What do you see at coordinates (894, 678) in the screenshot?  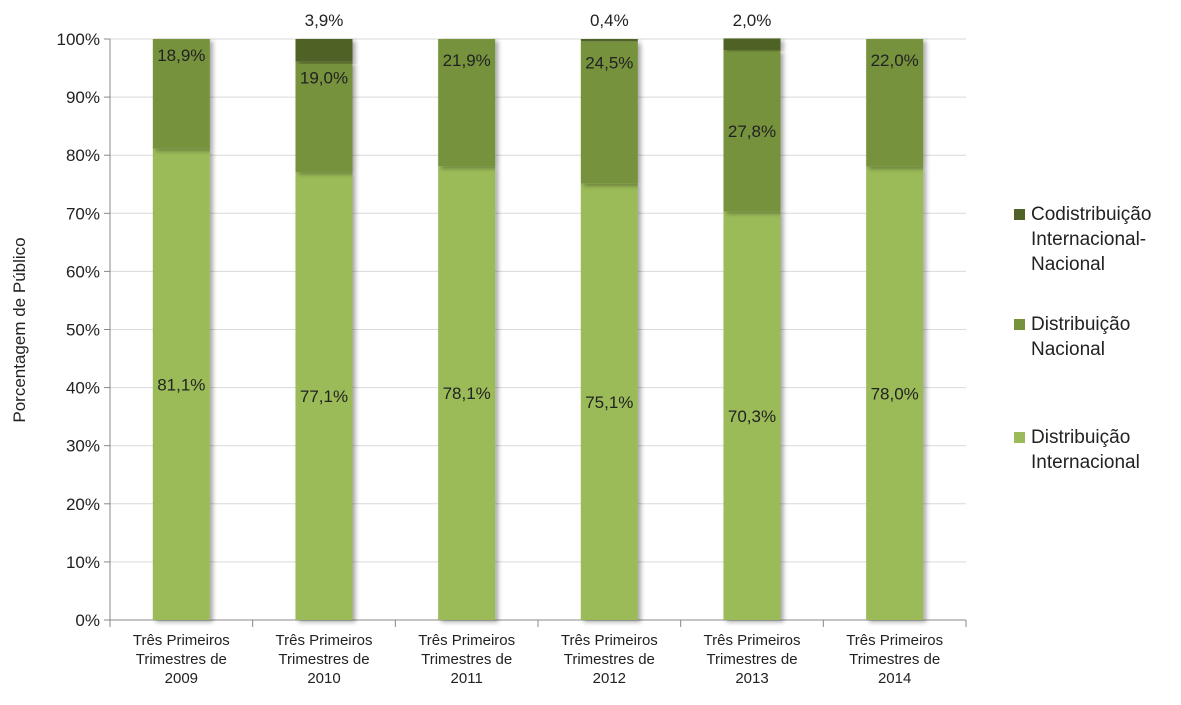 I see `x-category-label: 2014` at bounding box center [894, 678].